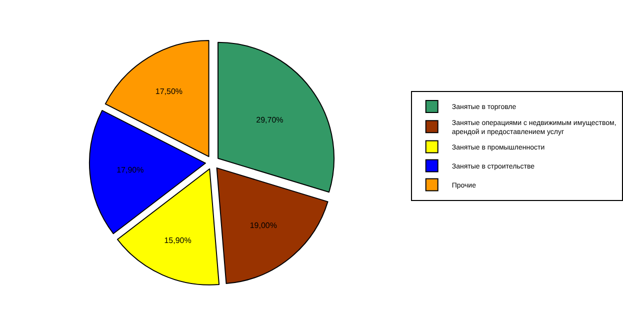 This screenshot has height=325, width=623. I want to click on data-label: 19,00%, so click(263, 225).